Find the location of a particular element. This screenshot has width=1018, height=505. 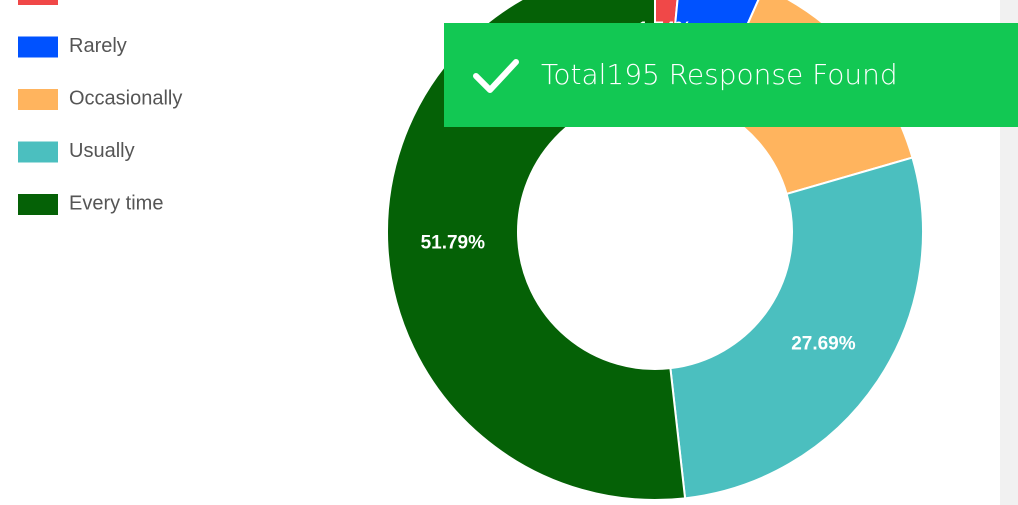

toast-background is located at coordinates (731, 75).